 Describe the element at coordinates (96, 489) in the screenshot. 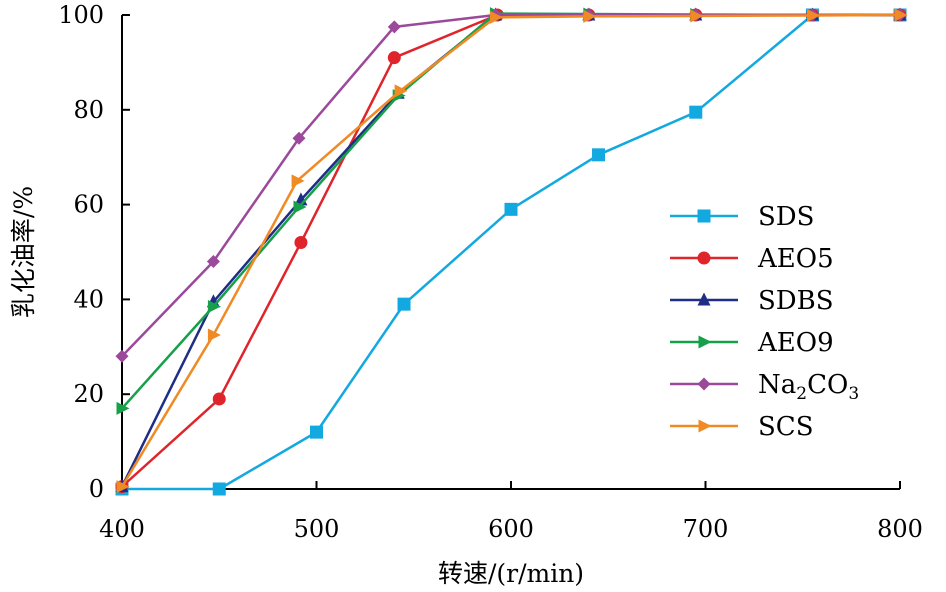

I see `y-tick-label: 0` at that location.